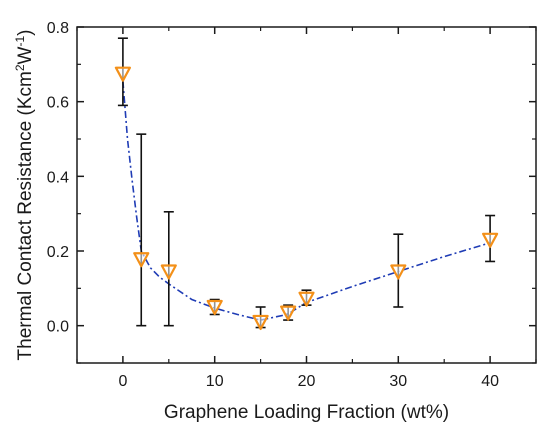 Image resolution: width=550 pixels, height=436 pixels. What do you see at coordinates (398, 381) in the screenshot?
I see `x-tick-label: 30` at bounding box center [398, 381].